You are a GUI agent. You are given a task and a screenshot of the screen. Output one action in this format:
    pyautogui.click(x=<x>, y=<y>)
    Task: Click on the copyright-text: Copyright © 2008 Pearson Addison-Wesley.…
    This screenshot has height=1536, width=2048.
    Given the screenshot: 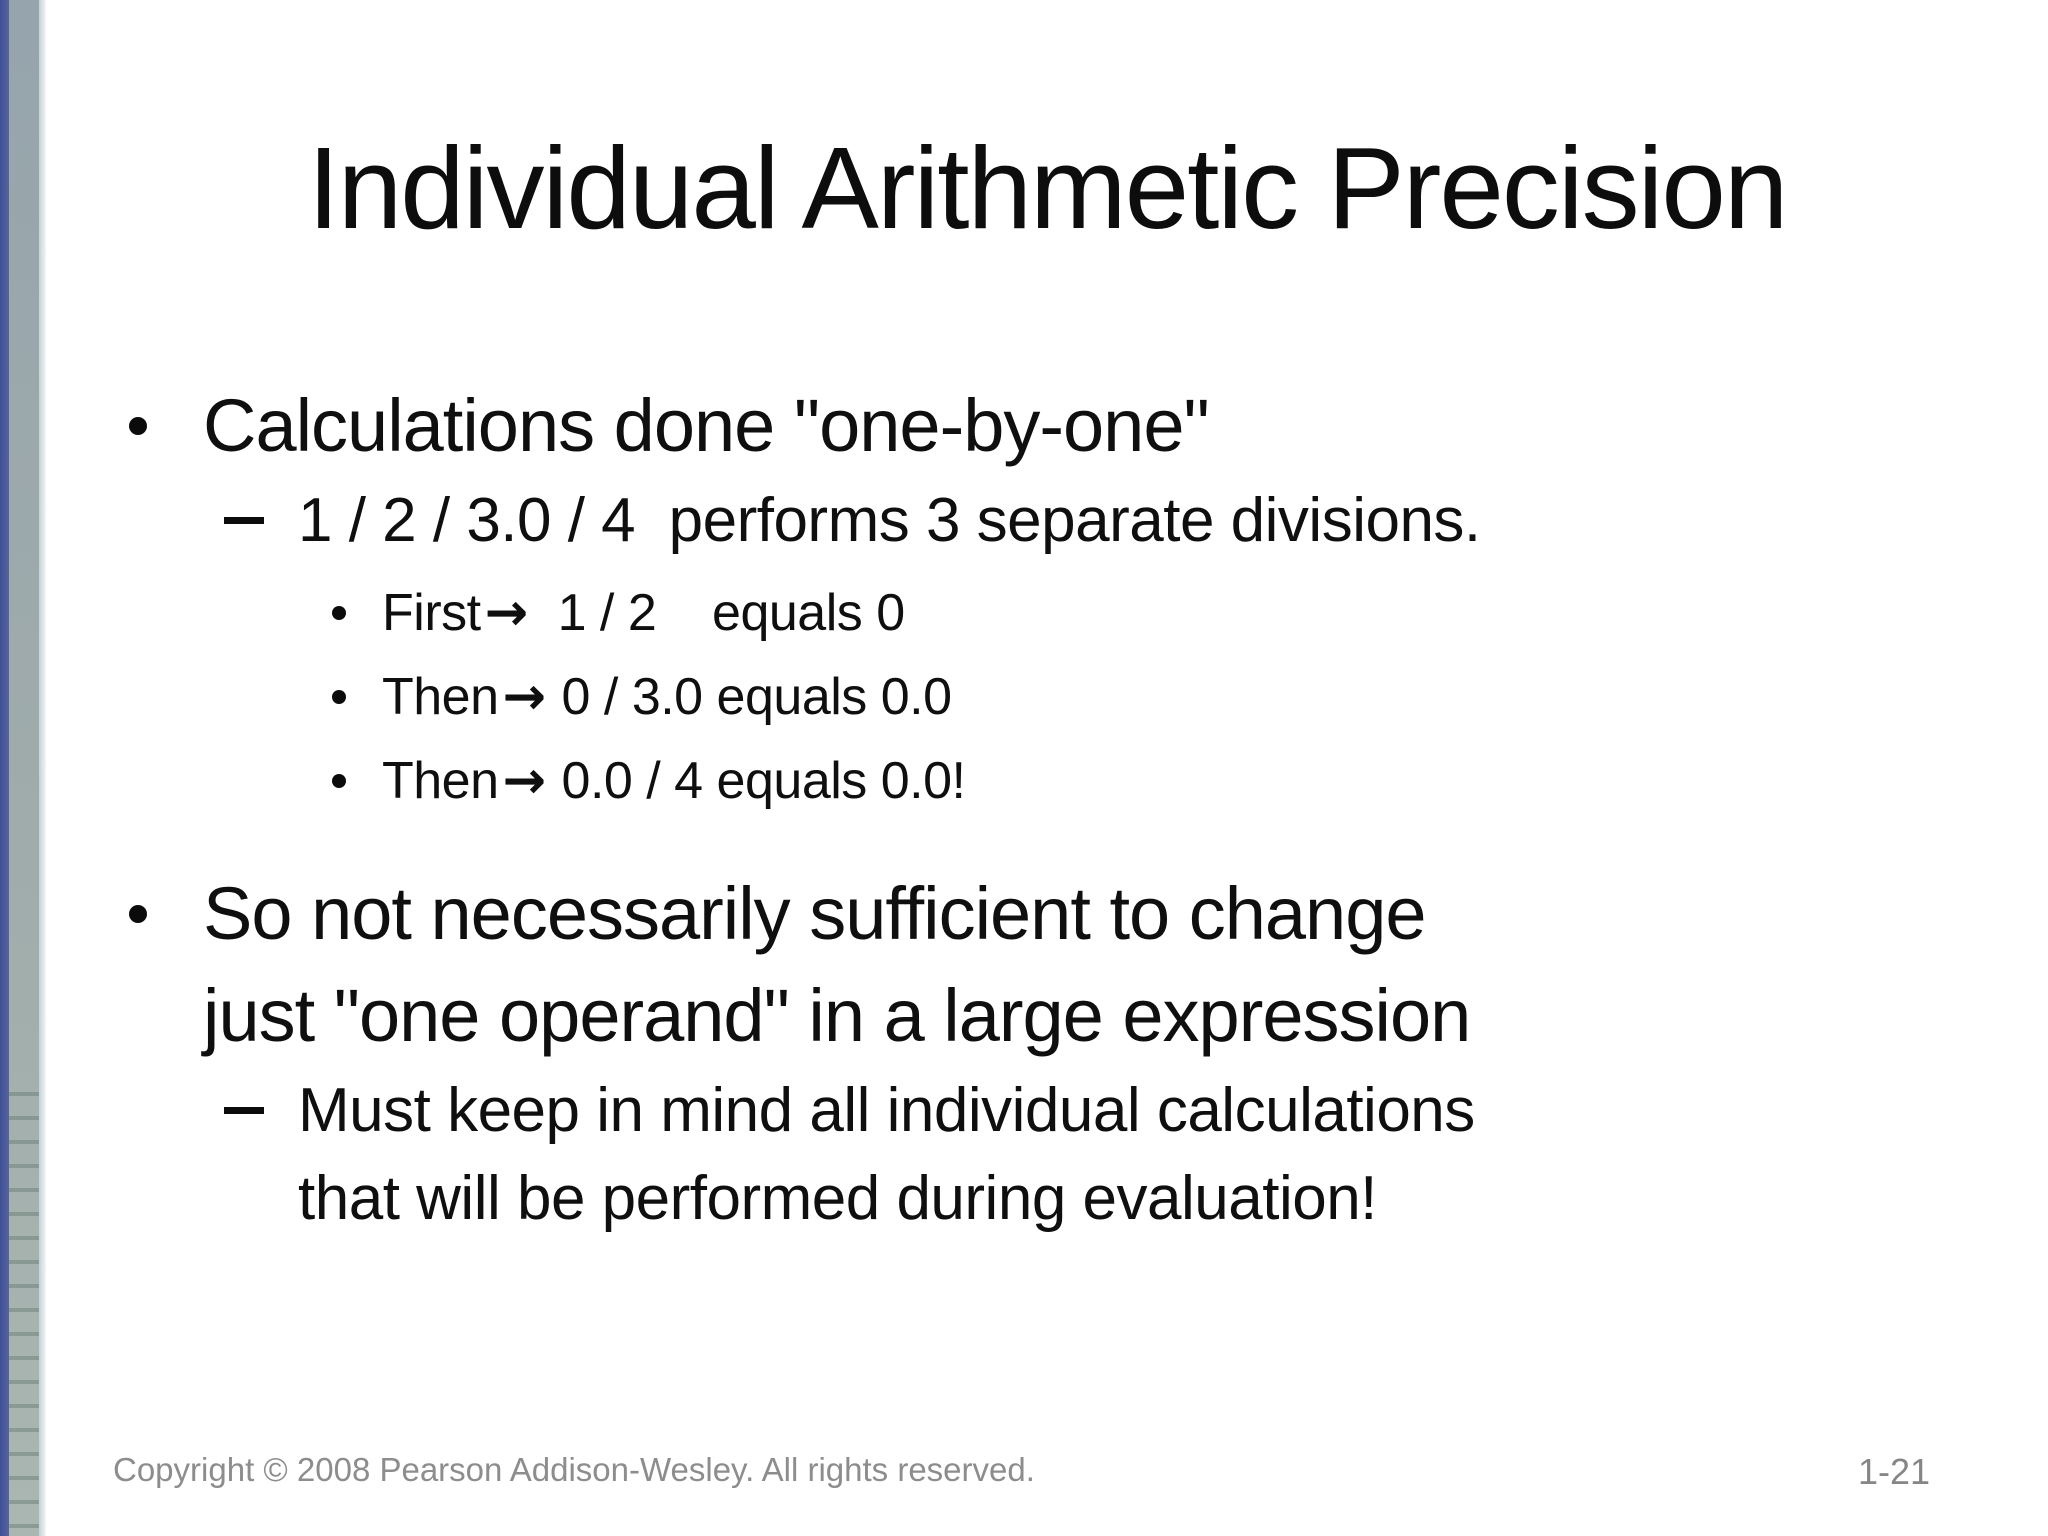 What is the action you would take?
    pyautogui.click(x=574, y=1469)
    